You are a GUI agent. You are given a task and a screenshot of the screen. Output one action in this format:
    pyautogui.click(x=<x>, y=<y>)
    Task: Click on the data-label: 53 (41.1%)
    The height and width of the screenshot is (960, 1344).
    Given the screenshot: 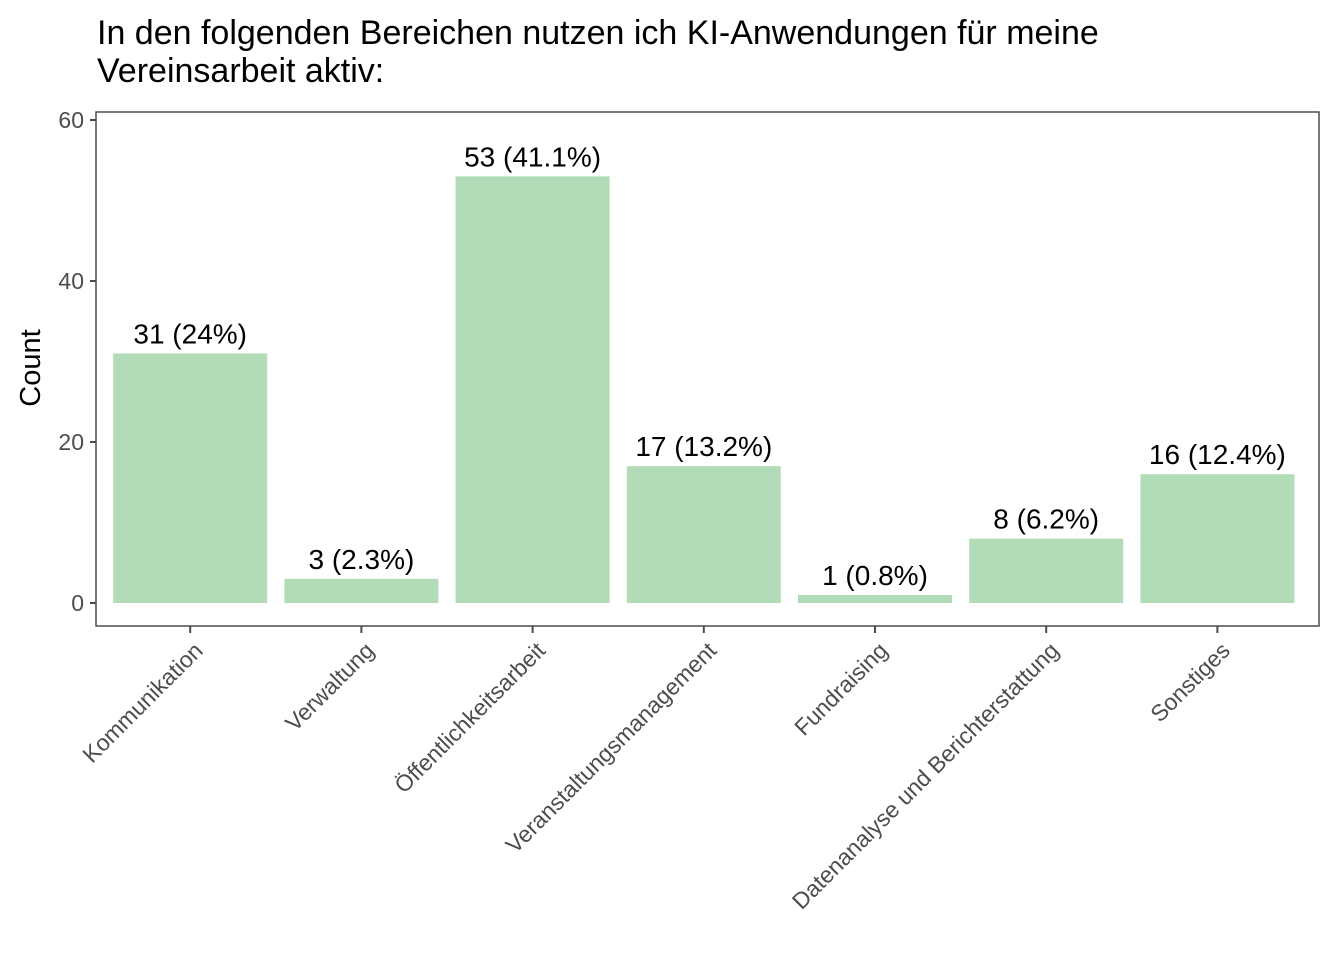 What is the action you would take?
    pyautogui.click(x=532, y=156)
    